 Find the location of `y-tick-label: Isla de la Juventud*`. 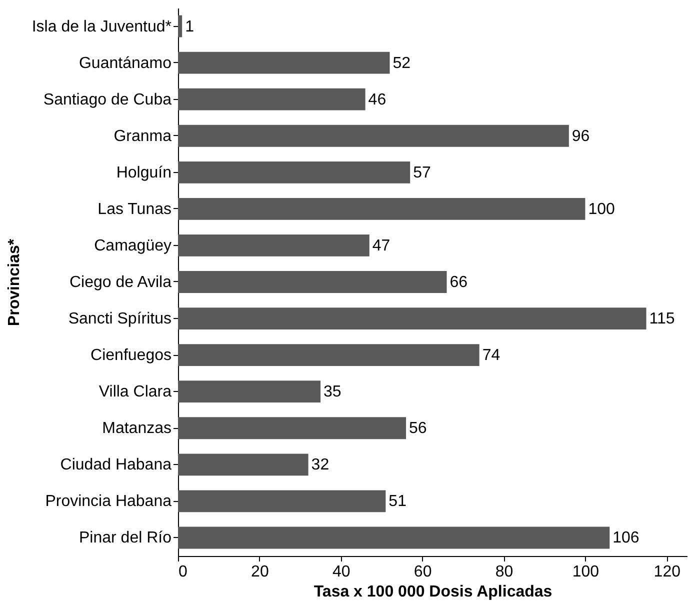

y-tick-label: Isla de la Juventud* is located at coordinates (102, 27).